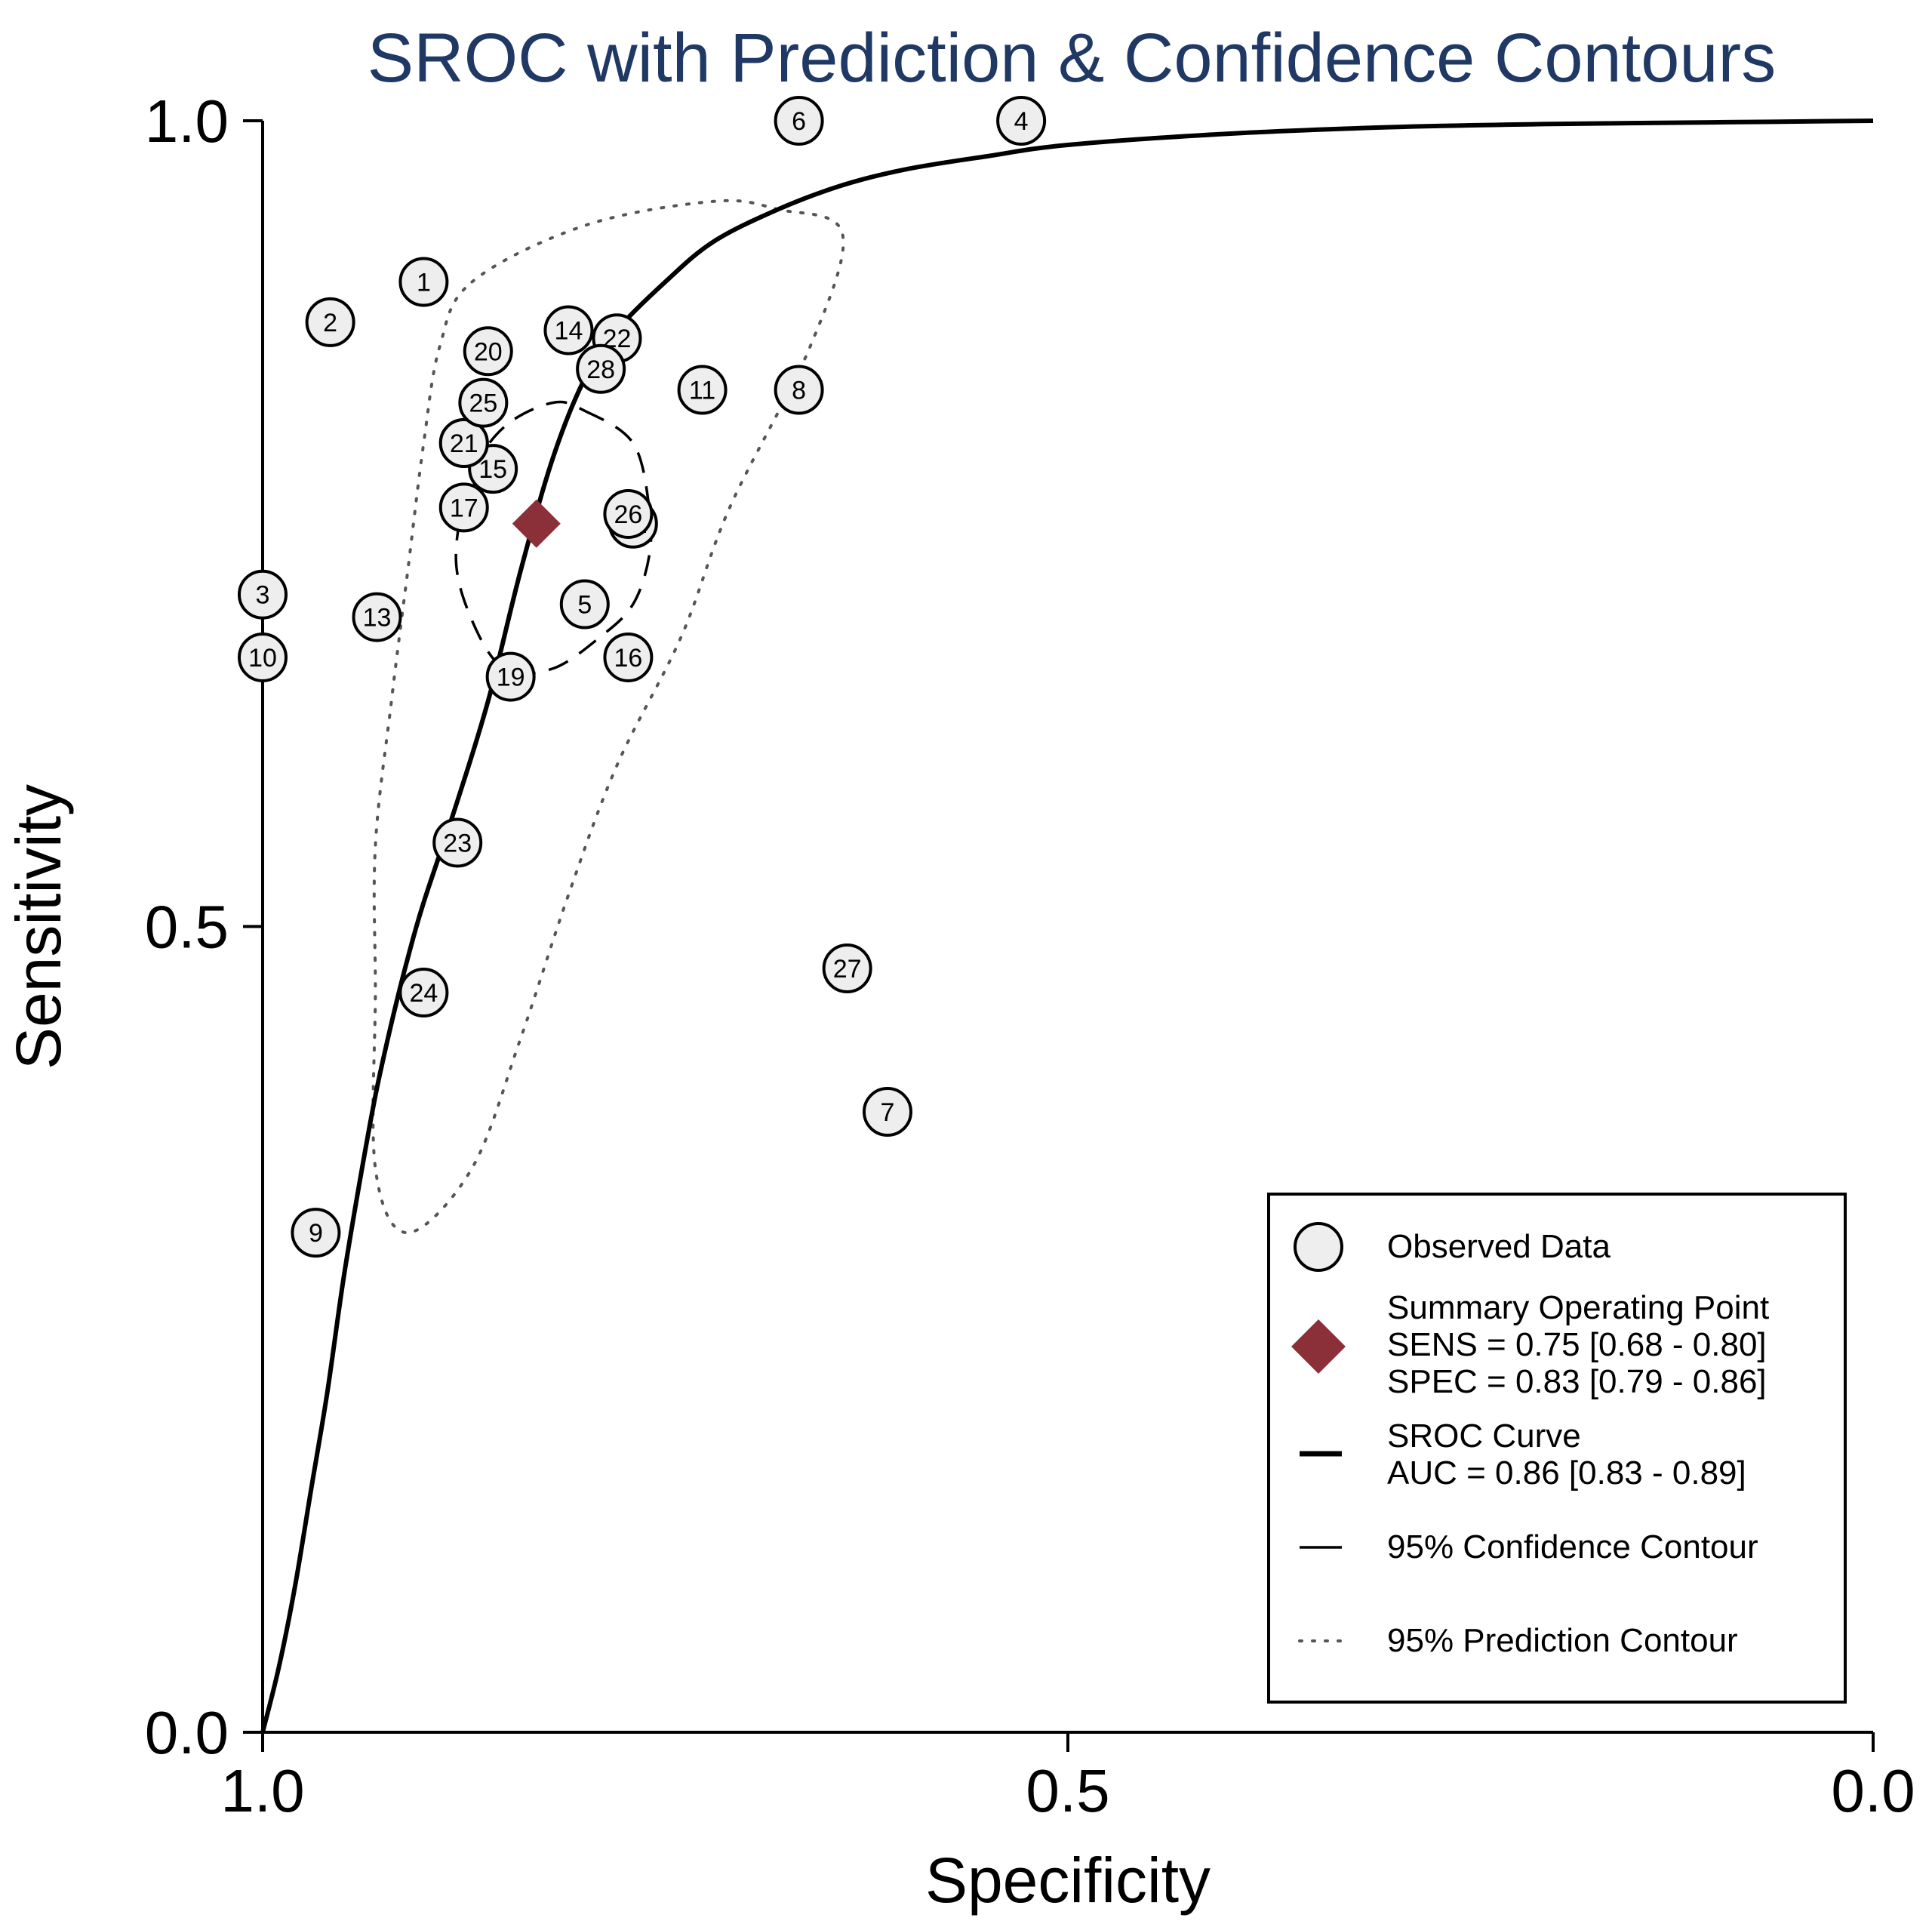 Image resolution: width=1932 pixels, height=1927 pixels. I want to click on observed-point-16: 16, so click(628, 657).